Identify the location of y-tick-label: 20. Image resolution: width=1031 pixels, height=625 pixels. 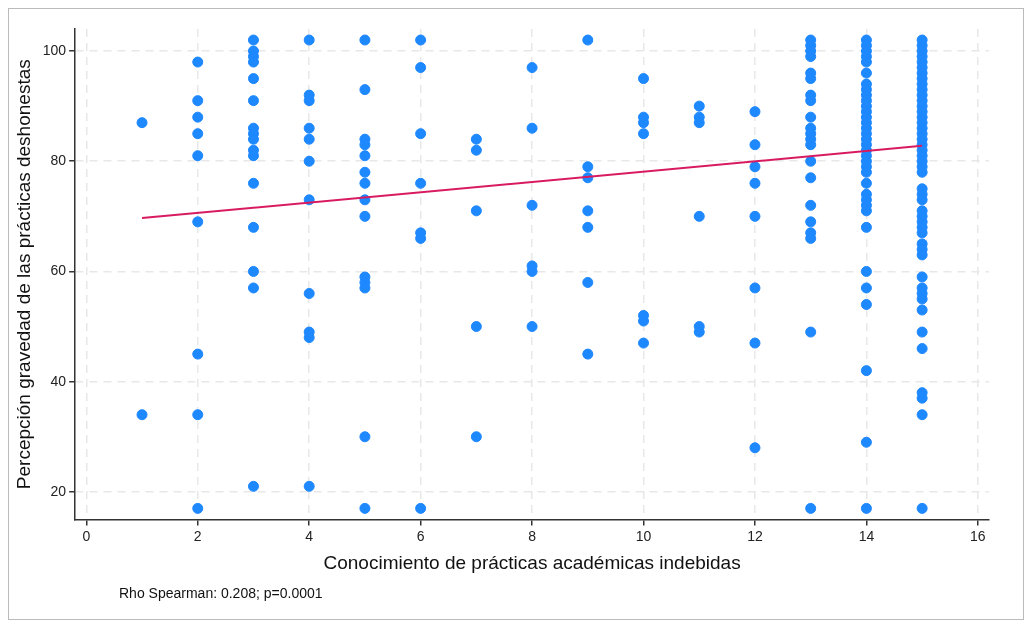
(58, 490).